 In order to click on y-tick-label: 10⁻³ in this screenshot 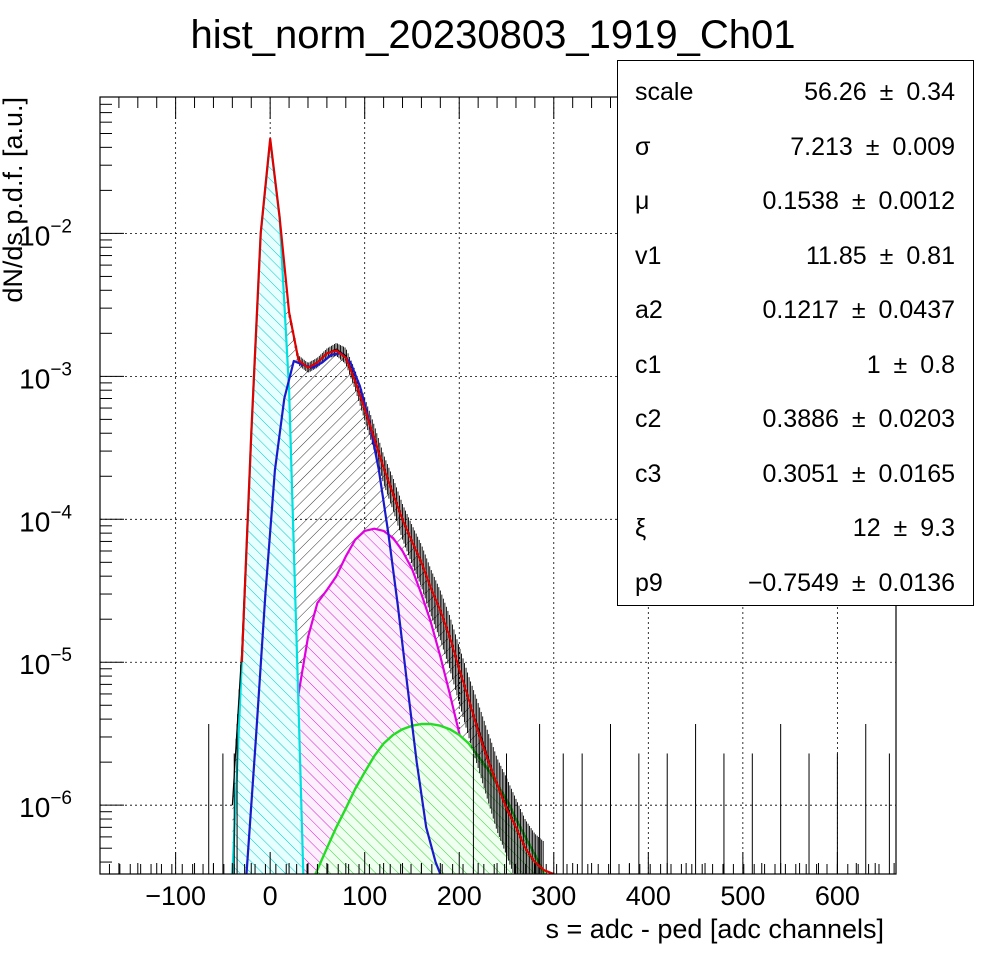, I will do `click(45, 376)`.